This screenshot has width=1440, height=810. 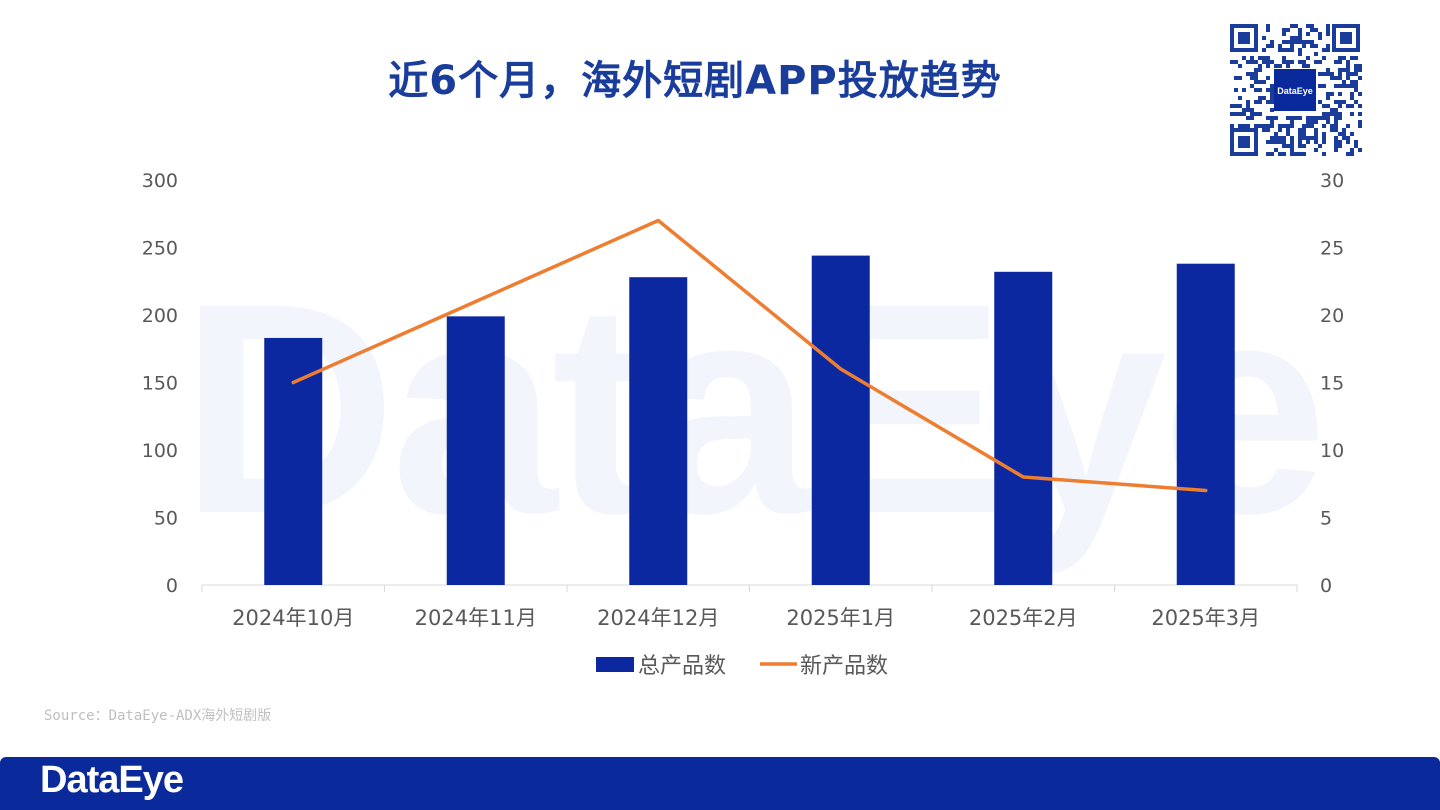 I want to click on qr-logo-text: DataEye, so click(x=1295, y=91).